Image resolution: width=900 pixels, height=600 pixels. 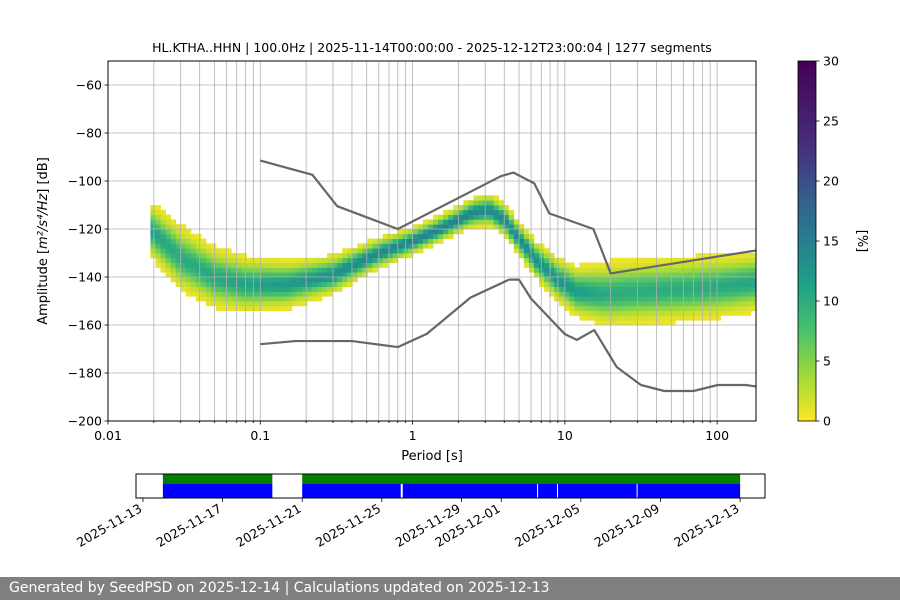 I want to click on timeline-tick-label: 2025-12-13, so click(x=706, y=525).